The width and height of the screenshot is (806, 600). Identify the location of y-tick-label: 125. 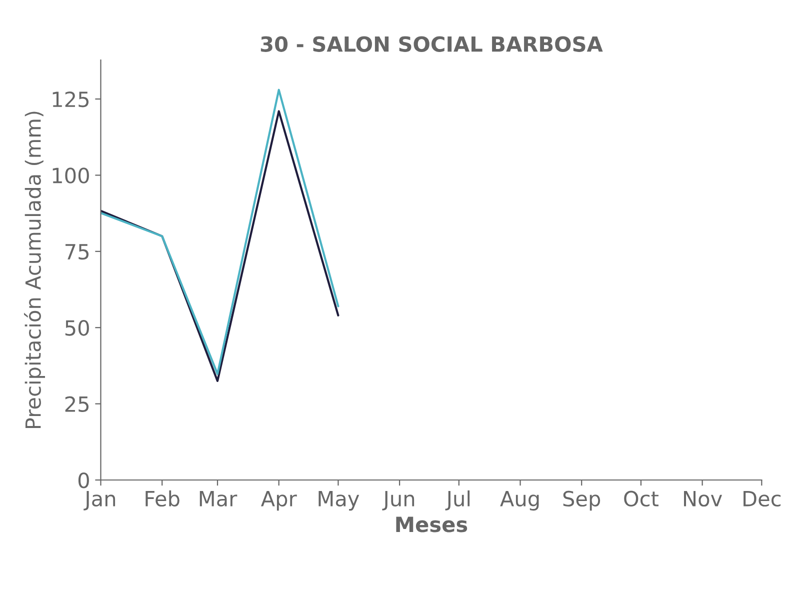
(70, 99).